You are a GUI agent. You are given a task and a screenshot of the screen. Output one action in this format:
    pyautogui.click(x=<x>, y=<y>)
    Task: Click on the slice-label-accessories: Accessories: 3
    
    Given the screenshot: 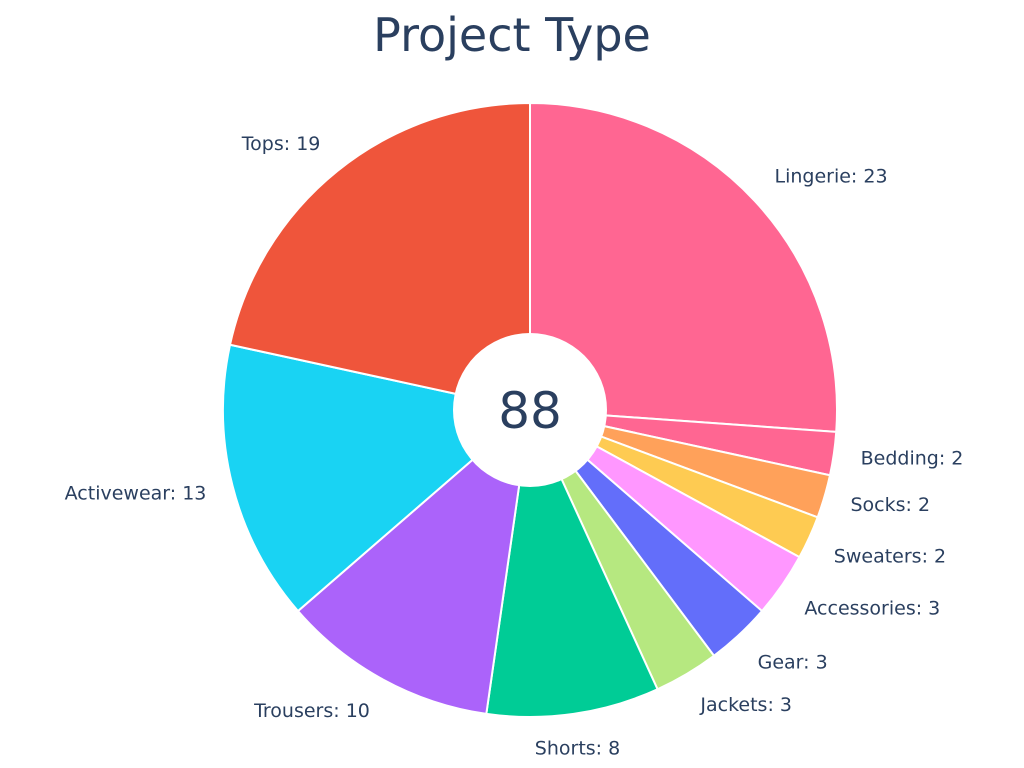 What is the action you would take?
    pyautogui.click(x=872, y=609)
    